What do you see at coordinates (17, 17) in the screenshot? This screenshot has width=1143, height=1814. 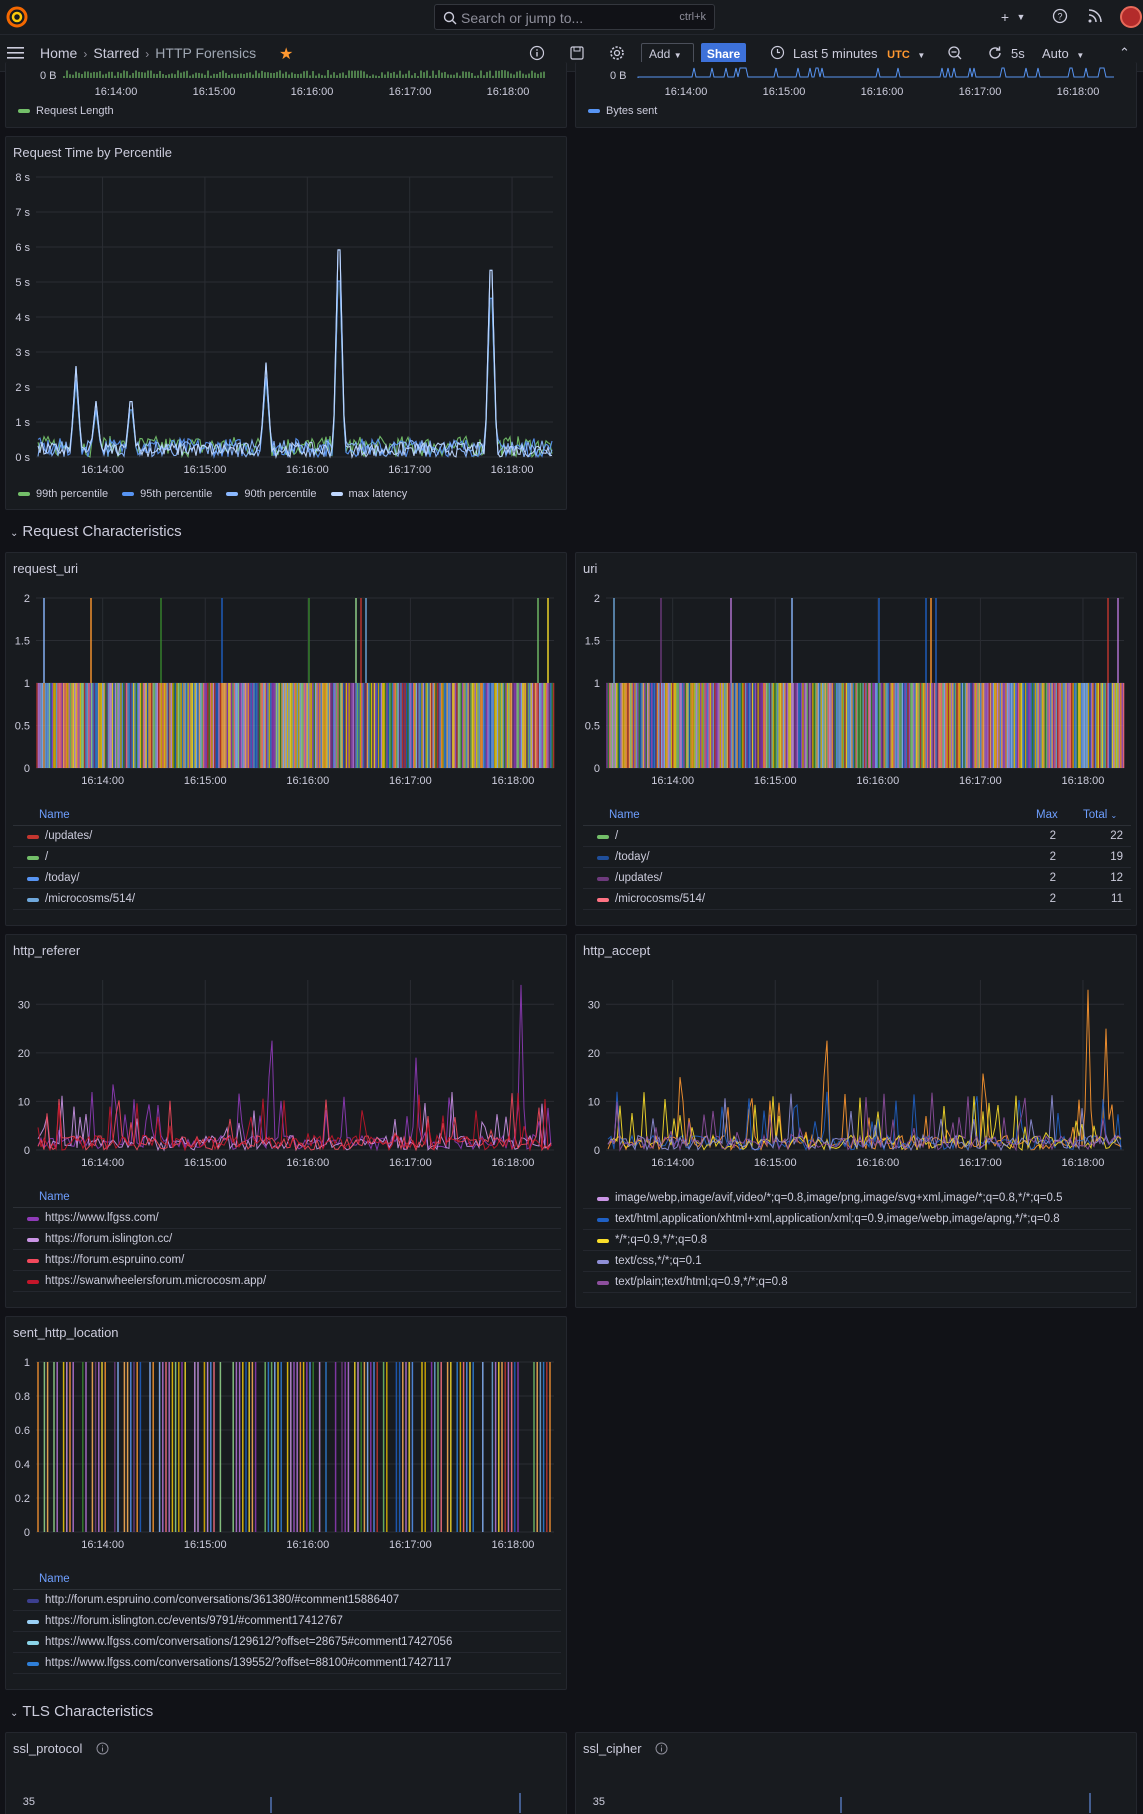 I see `grafana-logo-icon` at bounding box center [17, 17].